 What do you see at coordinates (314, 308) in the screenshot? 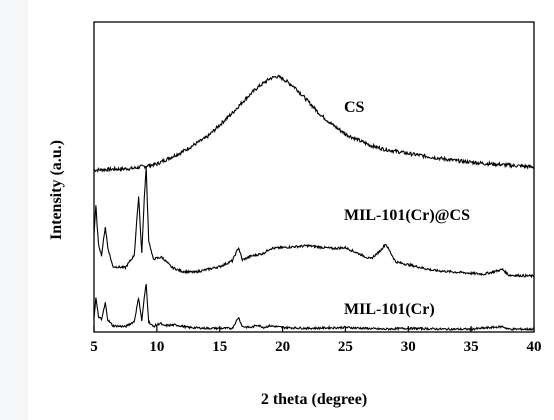
I see `series-line` at bounding box center [314, 308].